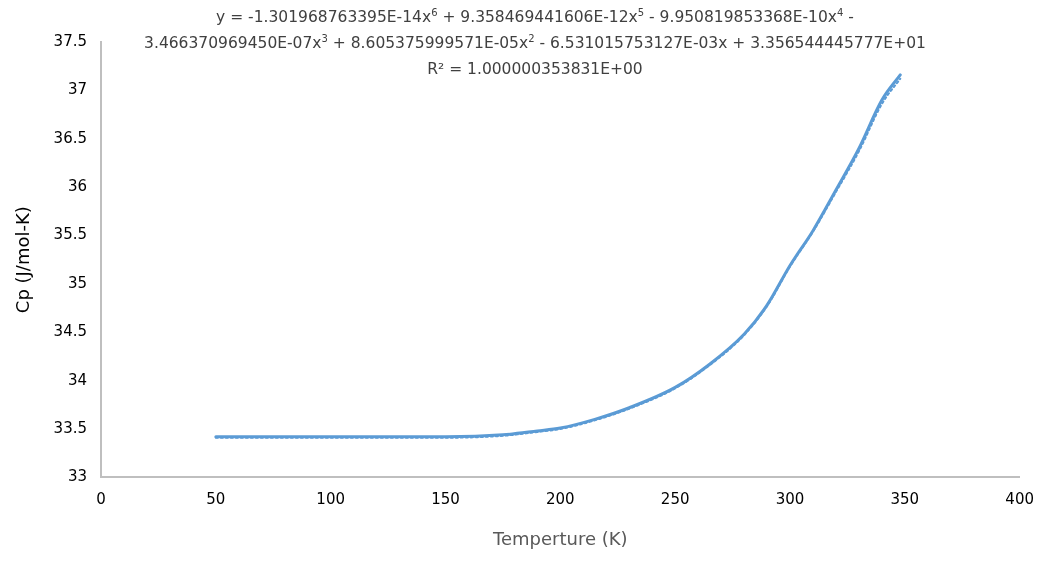 The height and width of the screenshot is (561, 1048). I want to click on y-tick-label: 37, so click(77, 89).